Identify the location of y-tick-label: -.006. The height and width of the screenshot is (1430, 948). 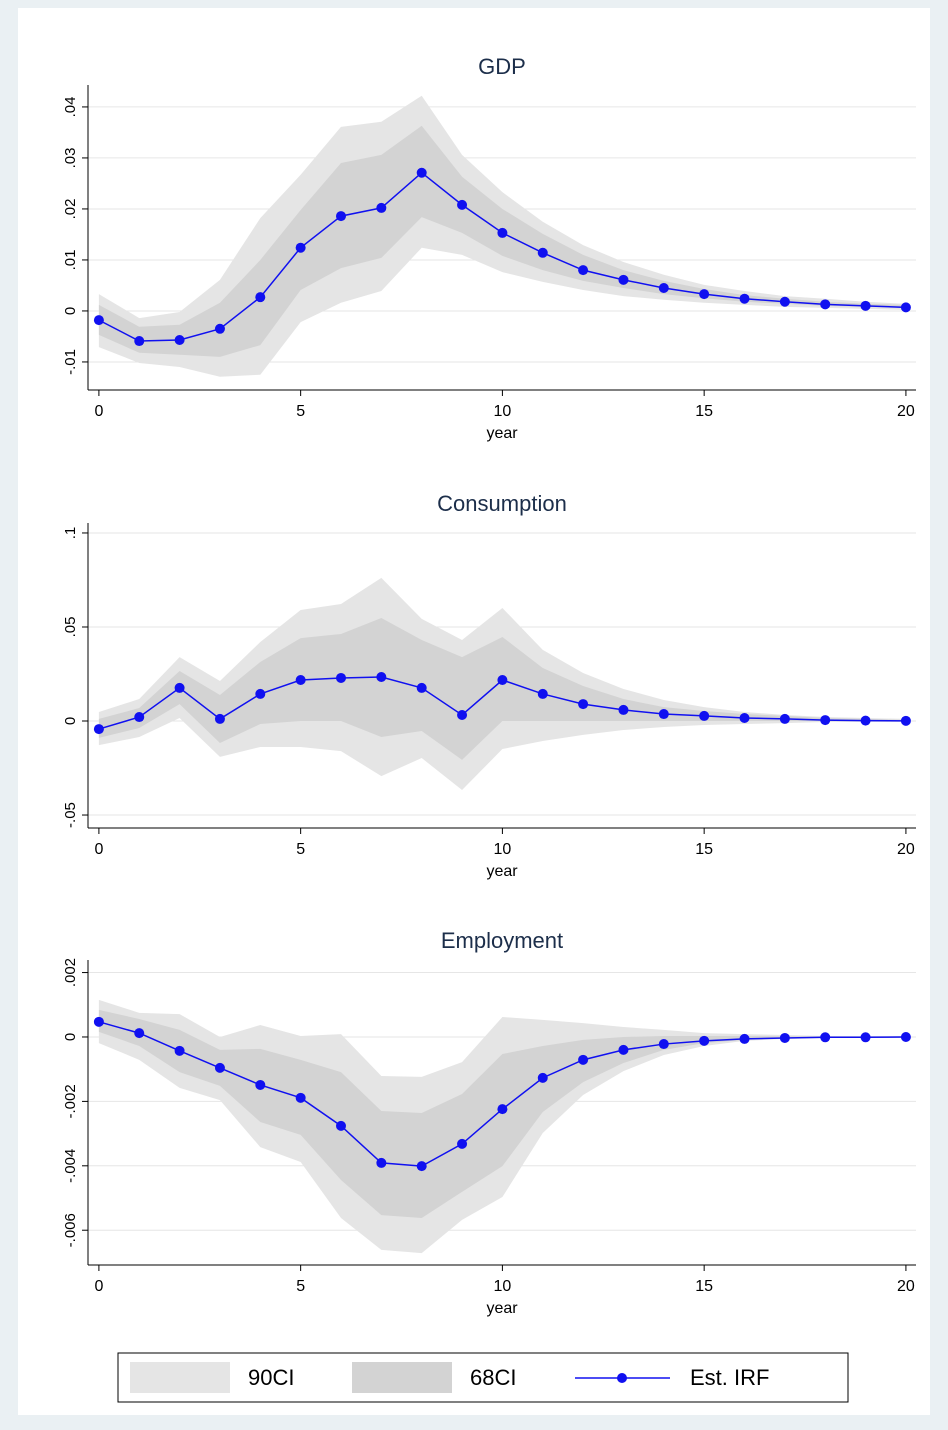
(70, 1230).